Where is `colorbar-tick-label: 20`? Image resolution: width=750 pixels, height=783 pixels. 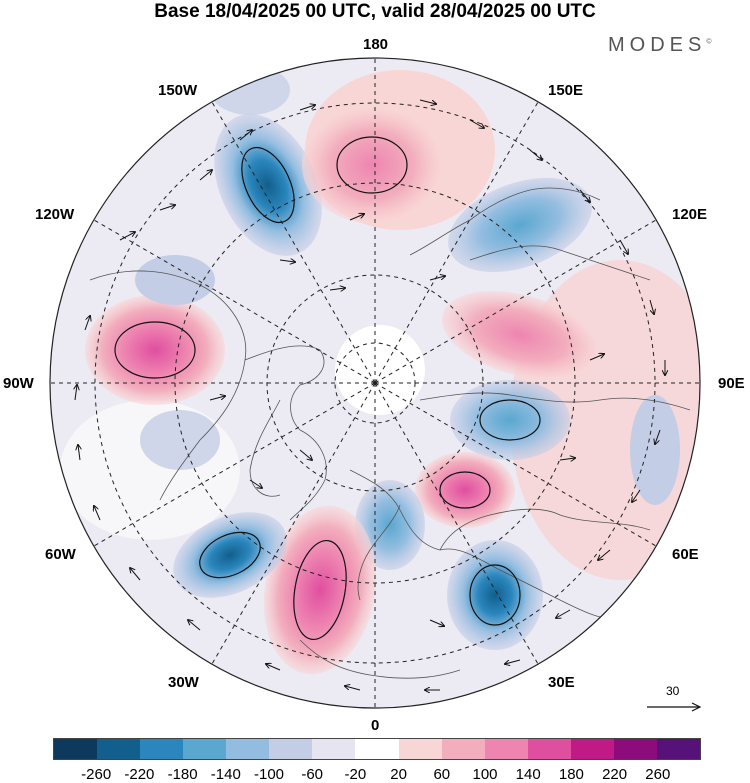
colorbar-tick-label: 20 is located at coordinates (398, 774).